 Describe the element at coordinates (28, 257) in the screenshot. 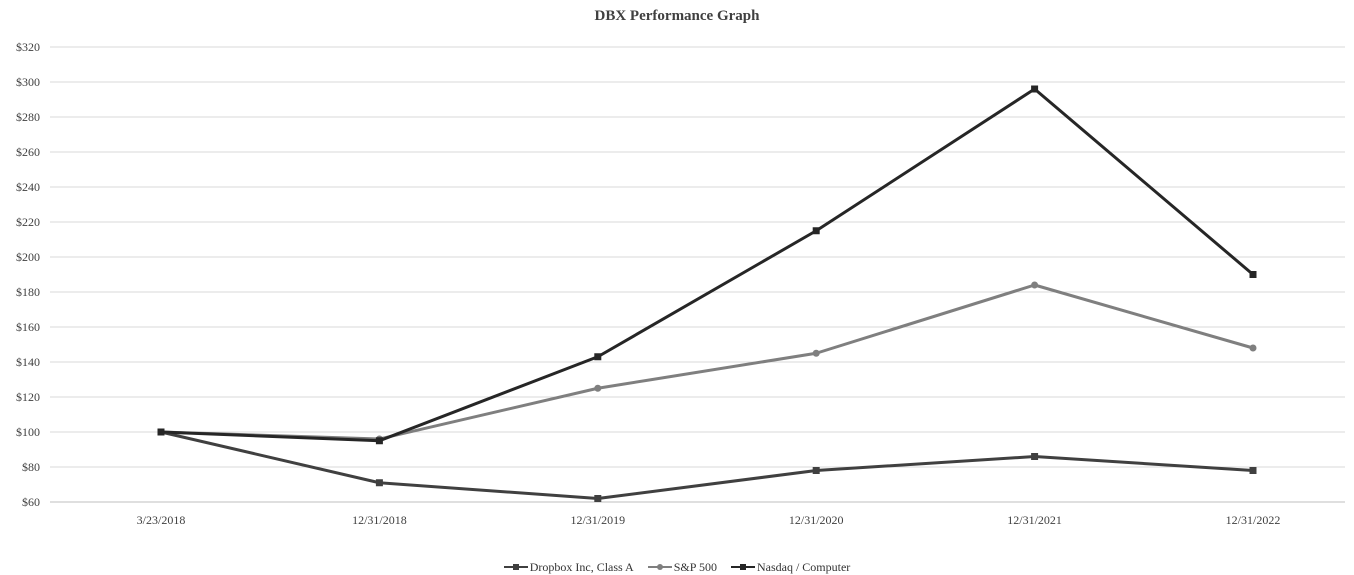

I see `y-tick-label: $200` at that location.